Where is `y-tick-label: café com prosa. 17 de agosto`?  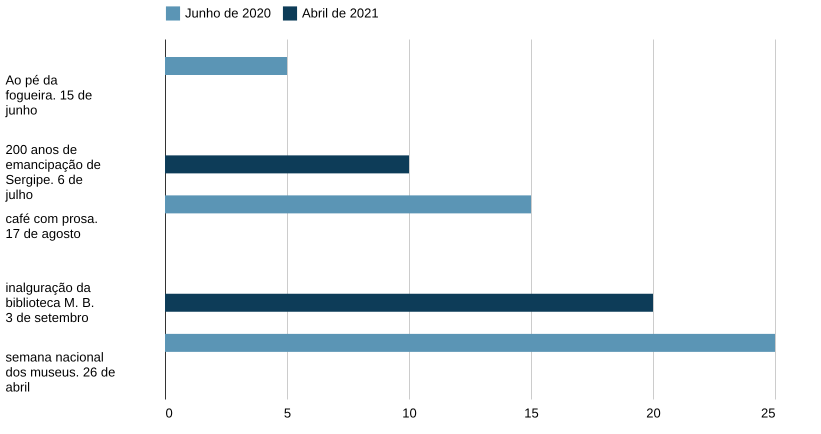
y-tick-label: café com prosa. 17 de agosto is located at coordinates (52, 226).